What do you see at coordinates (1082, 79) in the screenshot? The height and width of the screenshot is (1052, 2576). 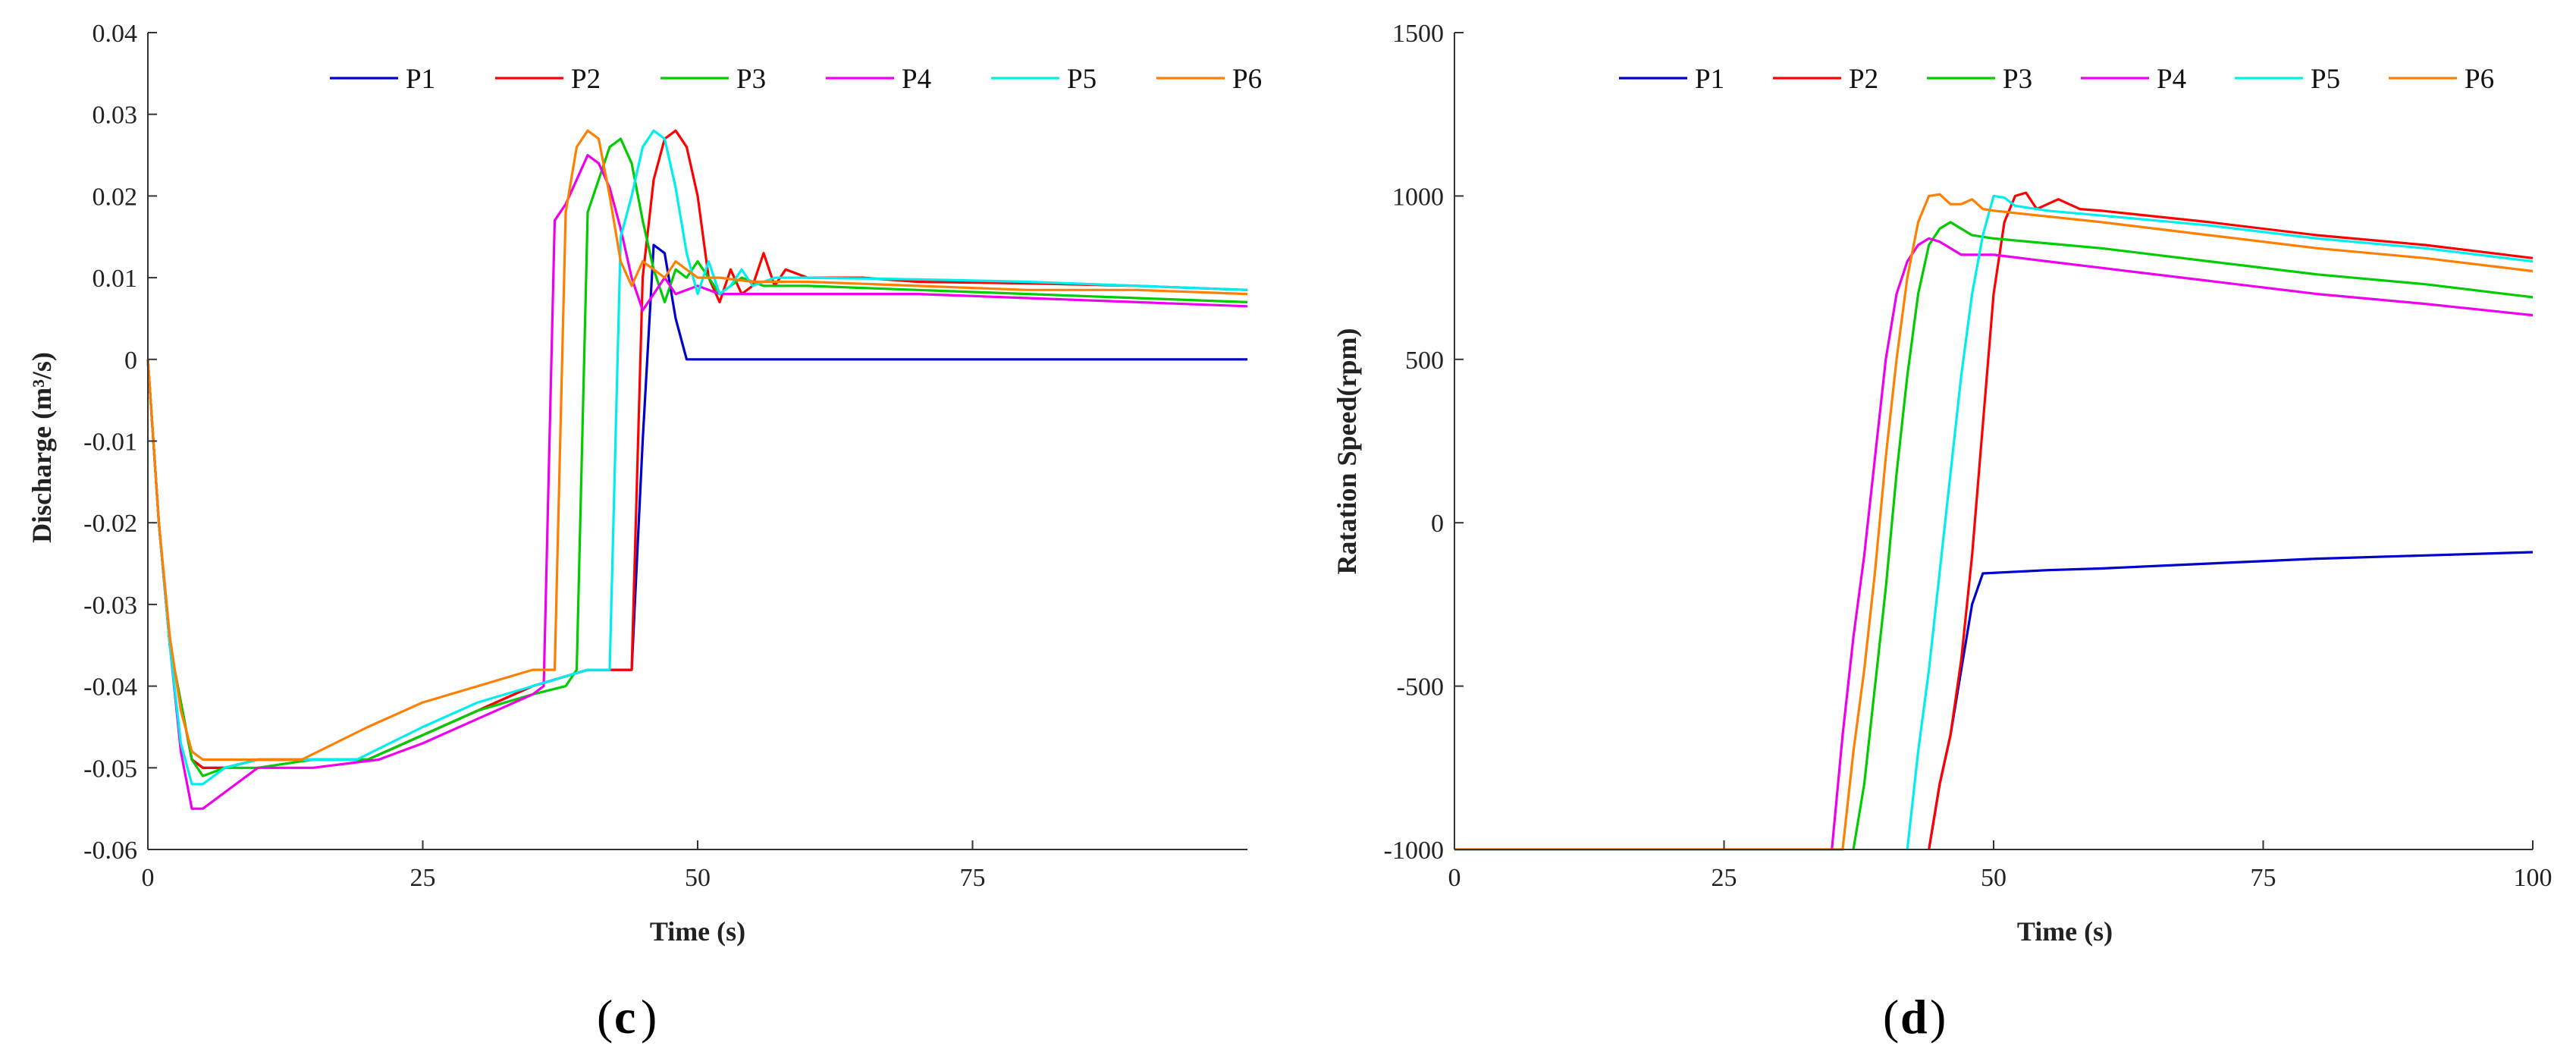 I see `chart-c-legend-label-p5: P5` at bounding box center [1082, 79].